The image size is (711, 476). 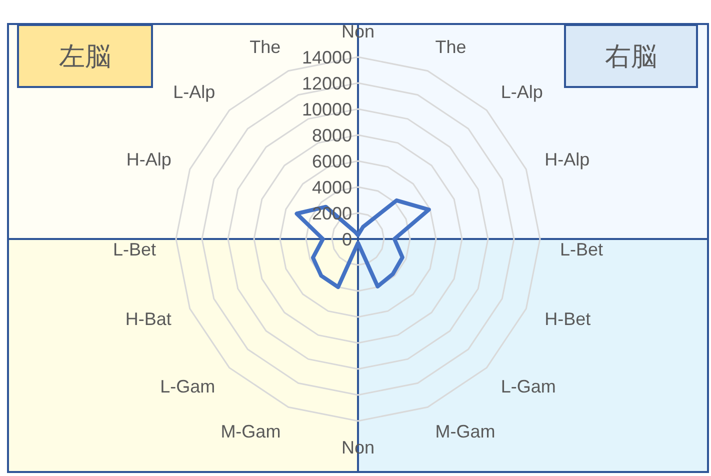 I want to click on y-tick-label: 10000, so click(x=327, y=109).